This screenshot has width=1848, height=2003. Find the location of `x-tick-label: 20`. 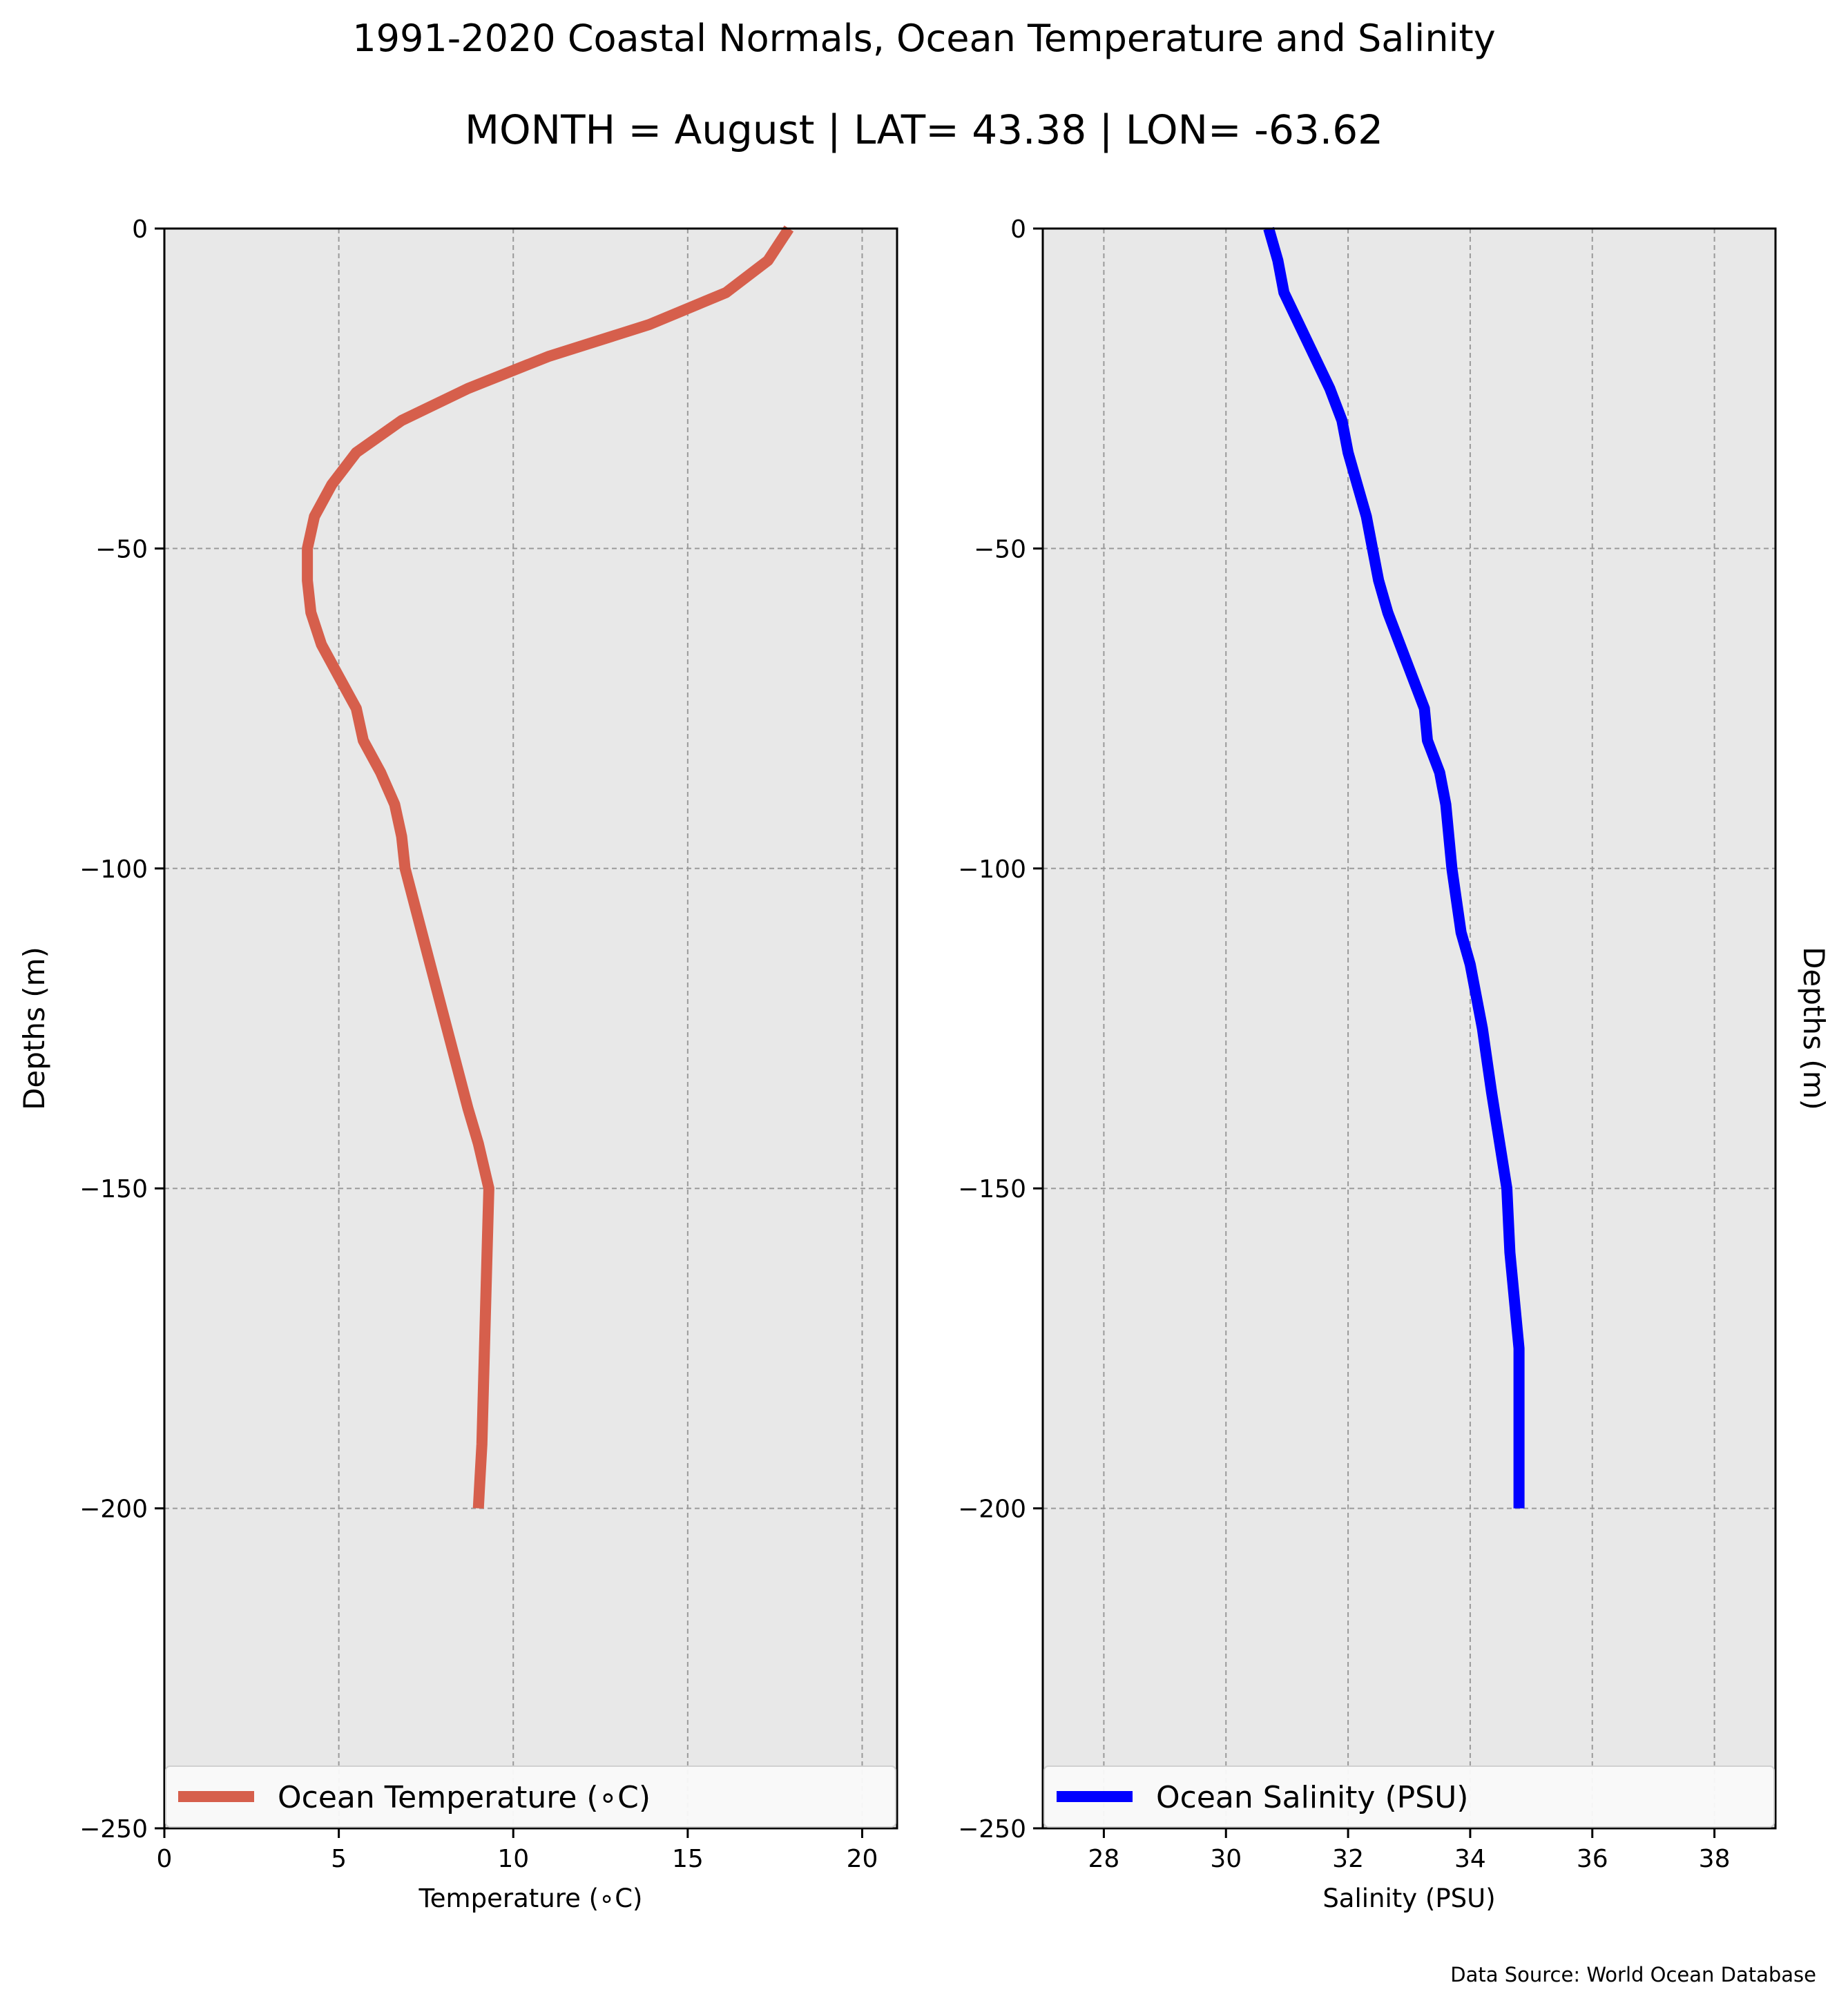

x-tick-label: 20 is located at coordinates (862, 1859).